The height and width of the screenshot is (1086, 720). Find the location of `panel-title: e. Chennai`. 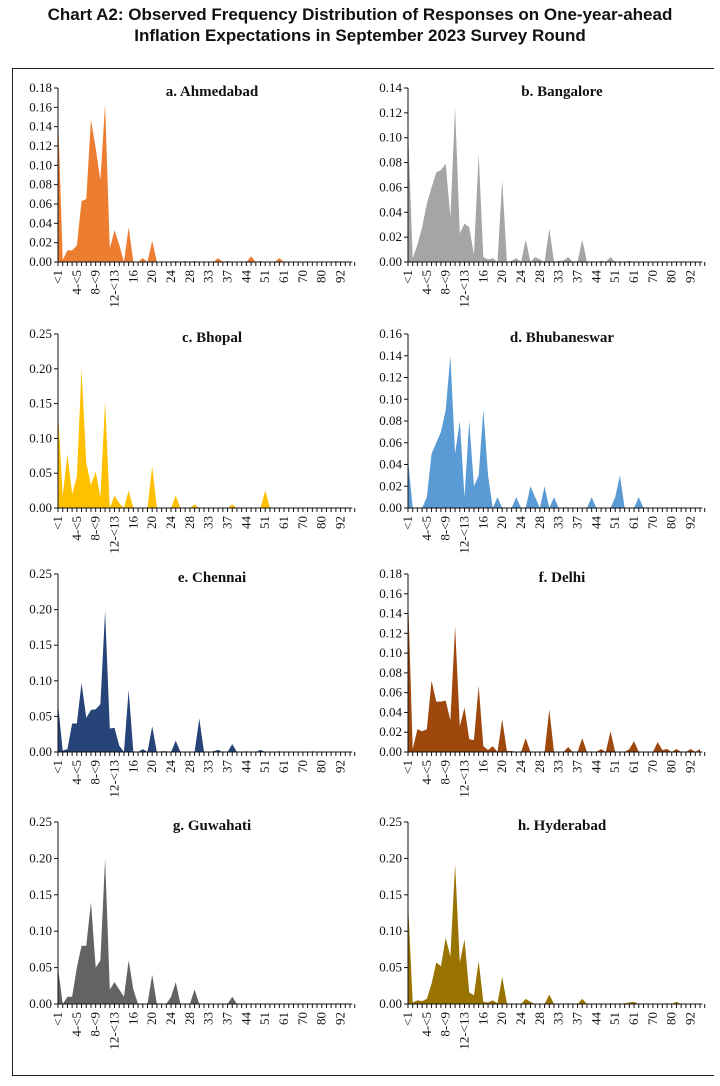

panel-title: e. Chennai is located at coordinates (212, 578).